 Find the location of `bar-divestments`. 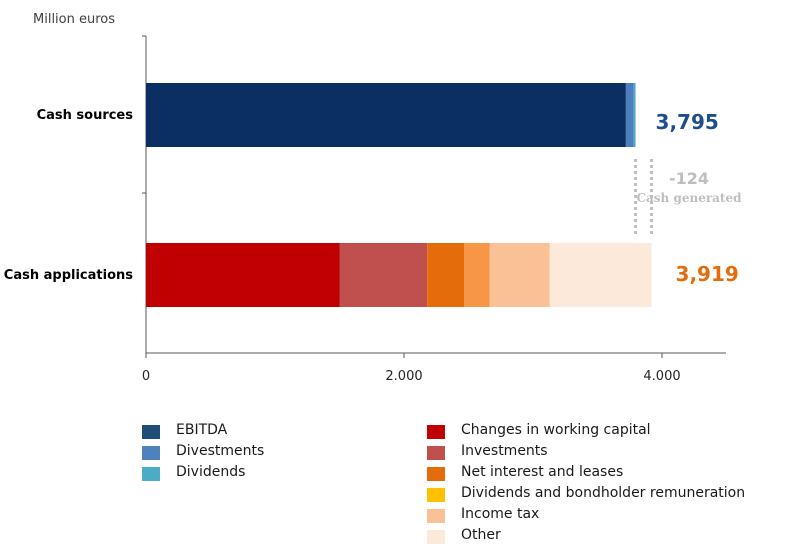

bar-divestments is located at coordinates (629, 115).